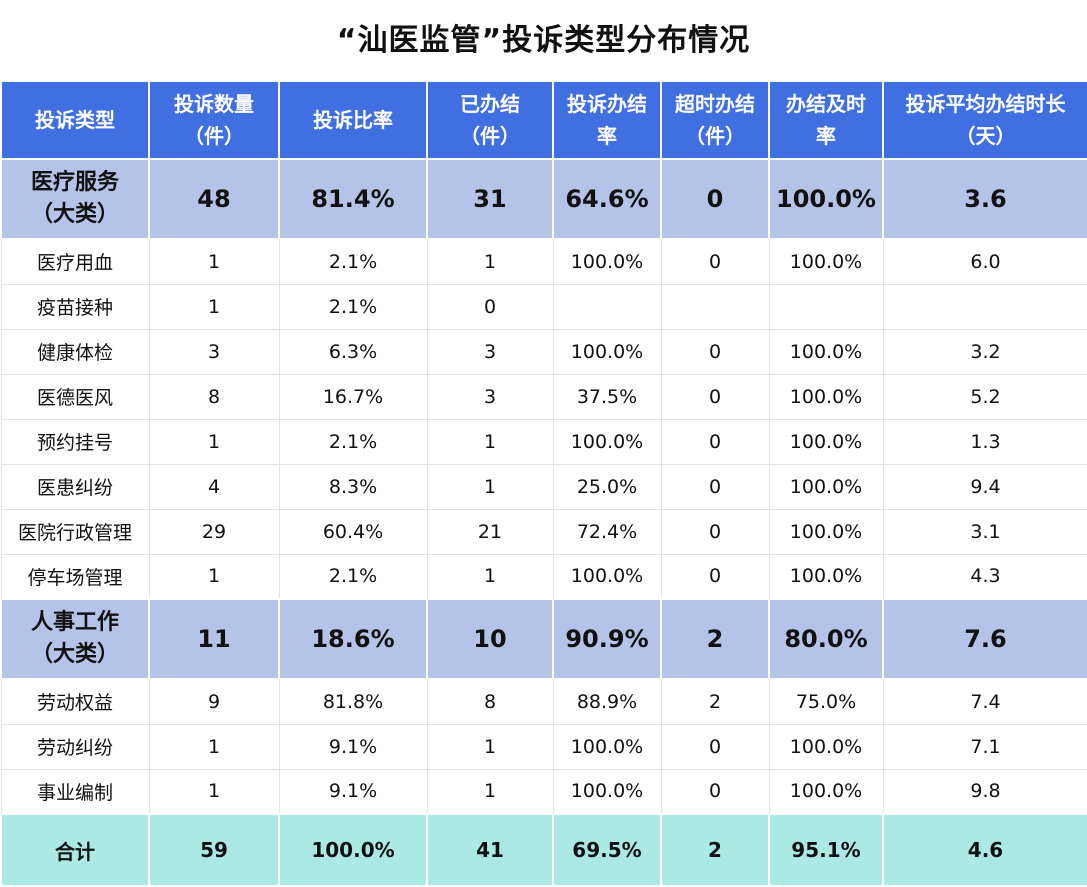  I want to click on cell-count: 8, so click(214, 396).